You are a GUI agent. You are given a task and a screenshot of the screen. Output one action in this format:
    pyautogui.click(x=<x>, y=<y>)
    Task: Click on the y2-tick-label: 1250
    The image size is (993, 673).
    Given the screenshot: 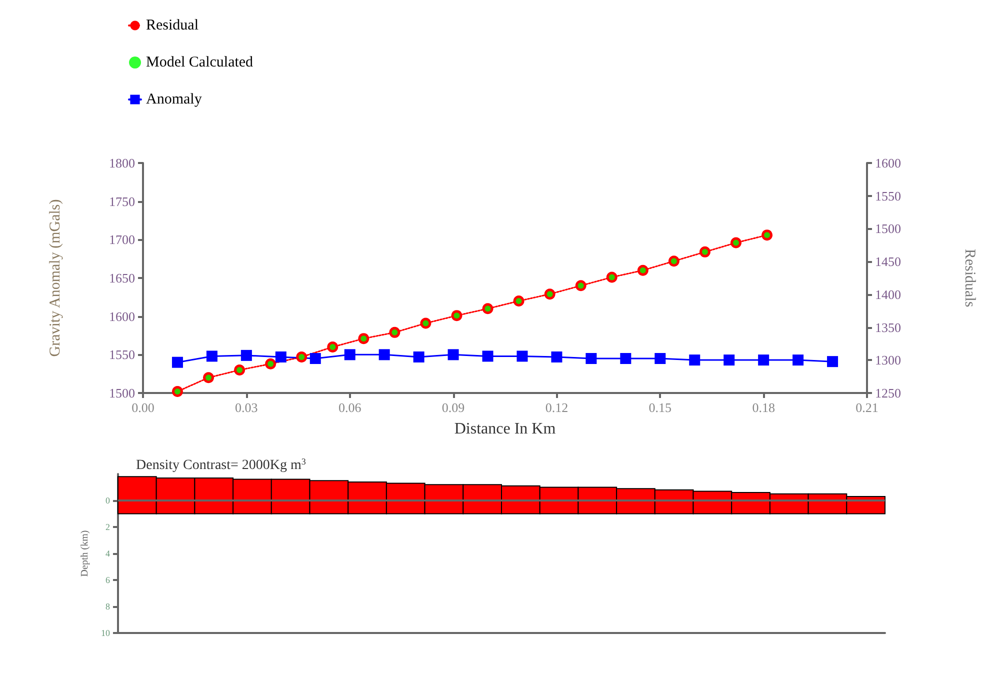 What is the action you would take?
    pyautogui.click(x=888, y=393)
    